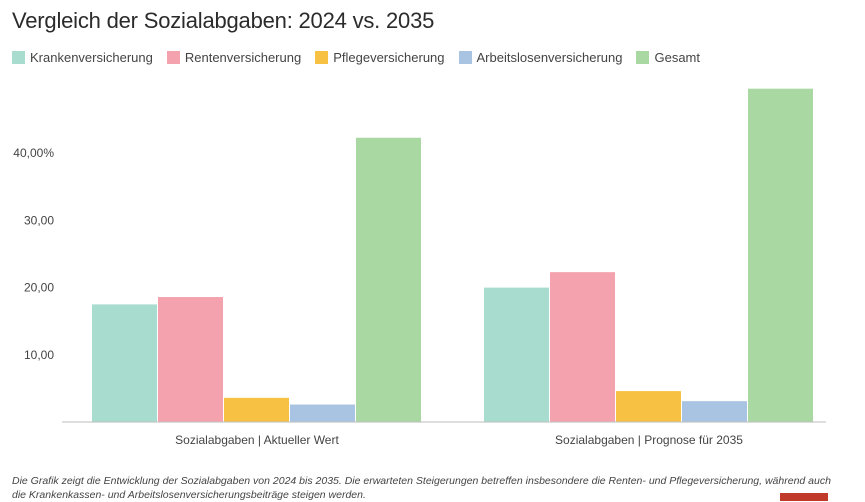  I want to click on bar-pflegeversicherung-aktuell, so click(256, 409).